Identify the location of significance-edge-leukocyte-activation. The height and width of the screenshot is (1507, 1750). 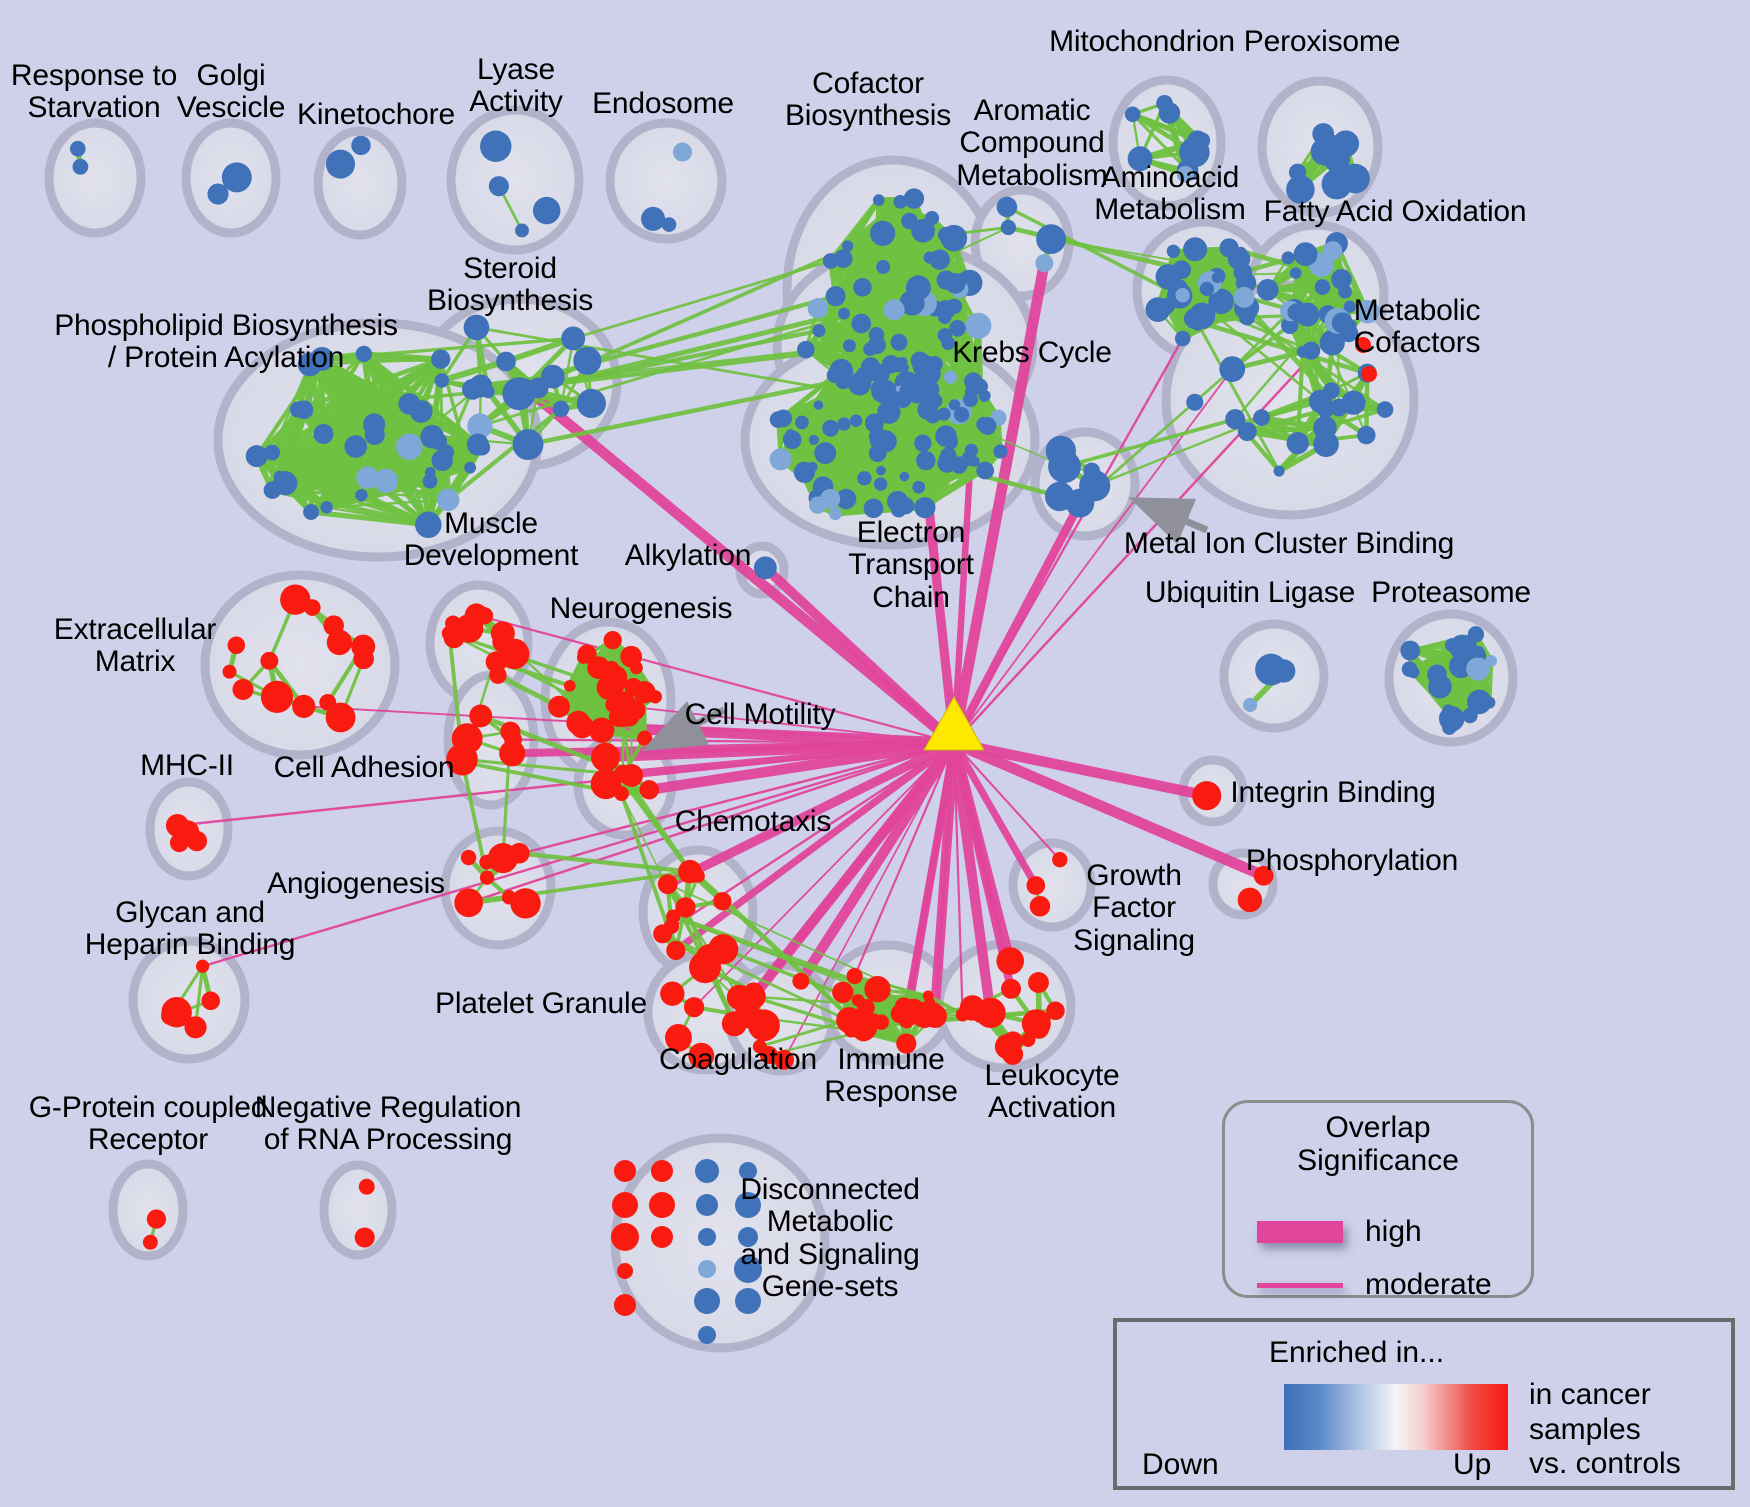
(983, 866).